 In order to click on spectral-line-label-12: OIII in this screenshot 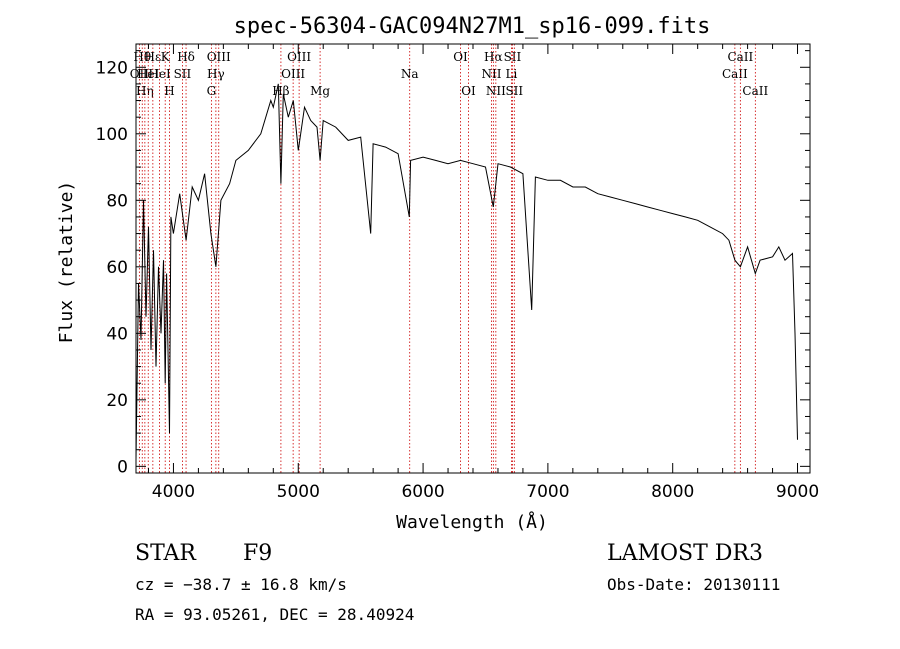, I will do `click(219, 57)`.